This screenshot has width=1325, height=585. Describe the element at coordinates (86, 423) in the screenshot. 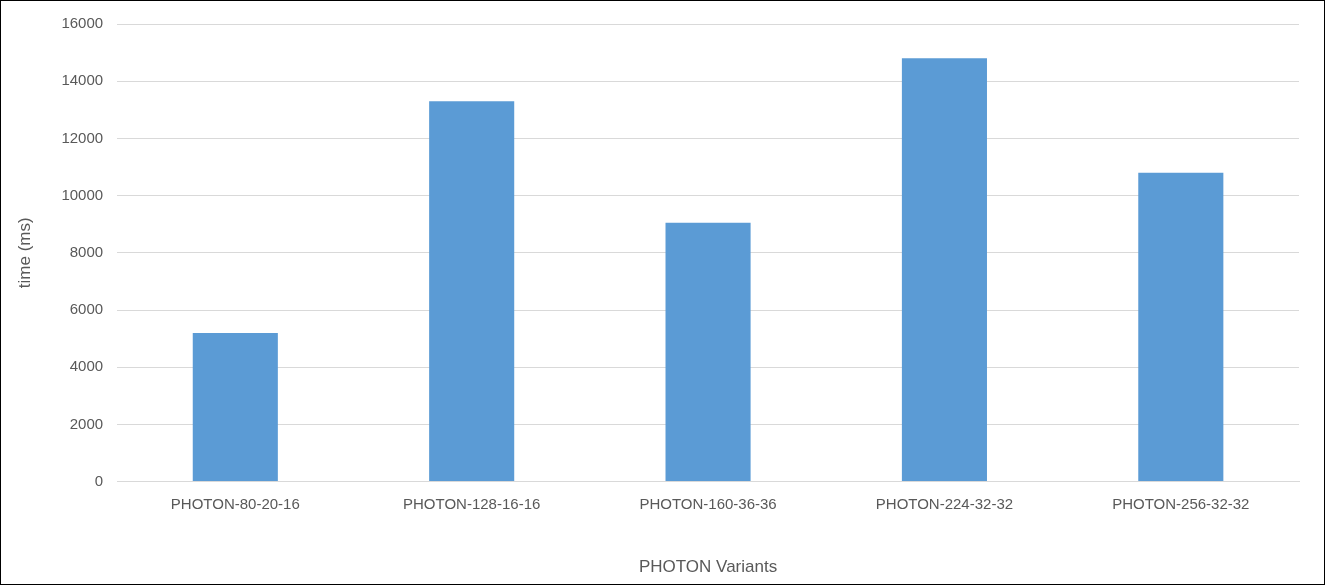

I see `y-tick-label: 2000` at that location.